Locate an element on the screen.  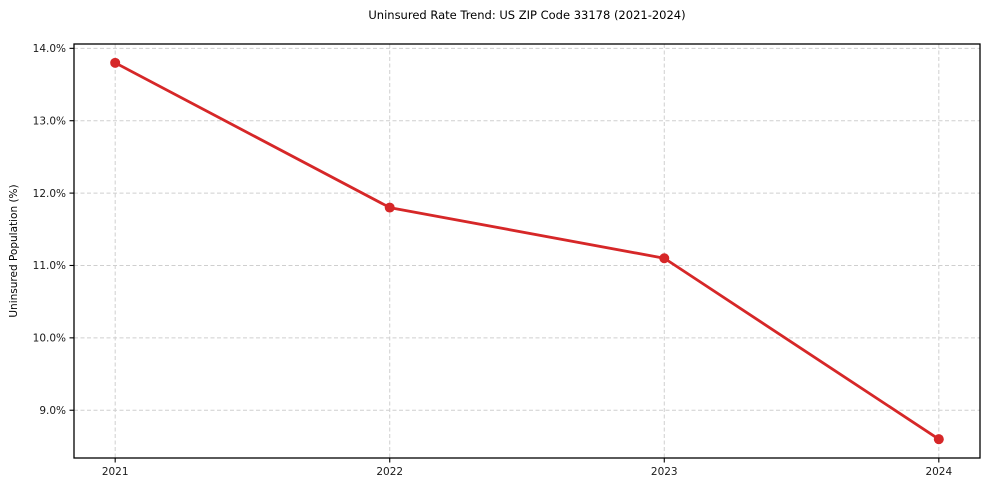
y-tick-label: 12.0% is located at coordinates (49, 194).